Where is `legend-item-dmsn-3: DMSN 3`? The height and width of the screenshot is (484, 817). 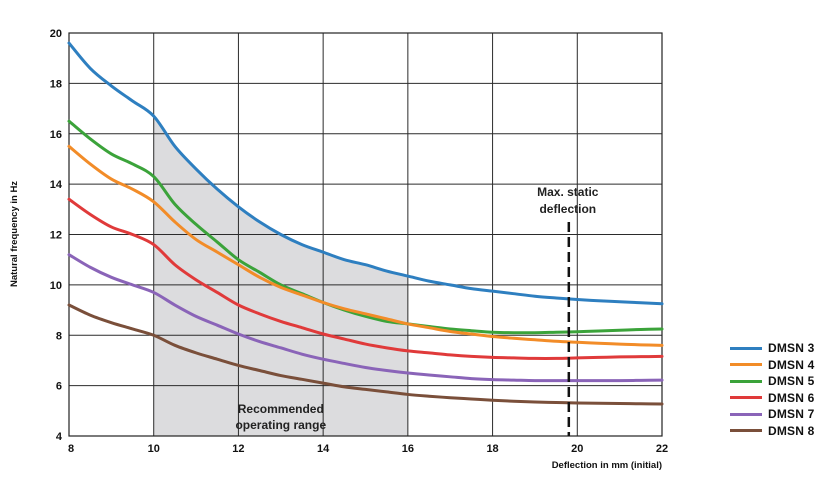 legend-item-dmsn-3: DMSN 3 is located at coordinates (772, 348).